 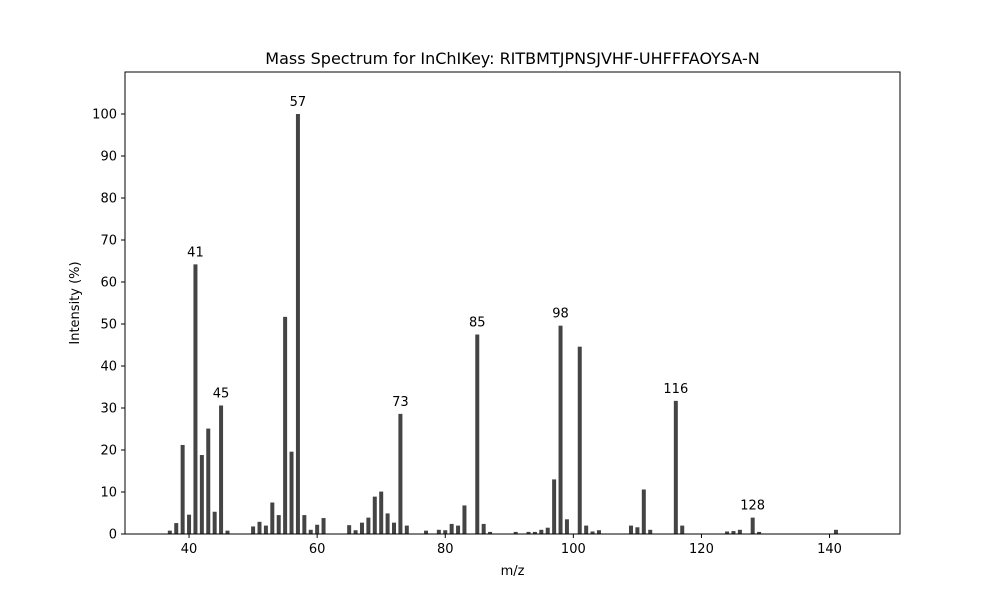 I want to click on peak-label-128: 128, so click(x=752, y=506).